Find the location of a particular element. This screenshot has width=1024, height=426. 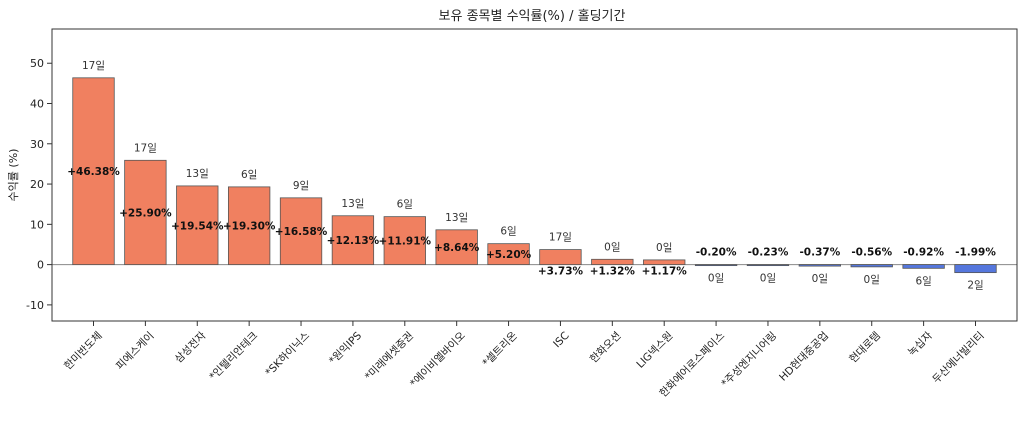

bar-value-label: -0.37% is located at coordinates (819, 253).